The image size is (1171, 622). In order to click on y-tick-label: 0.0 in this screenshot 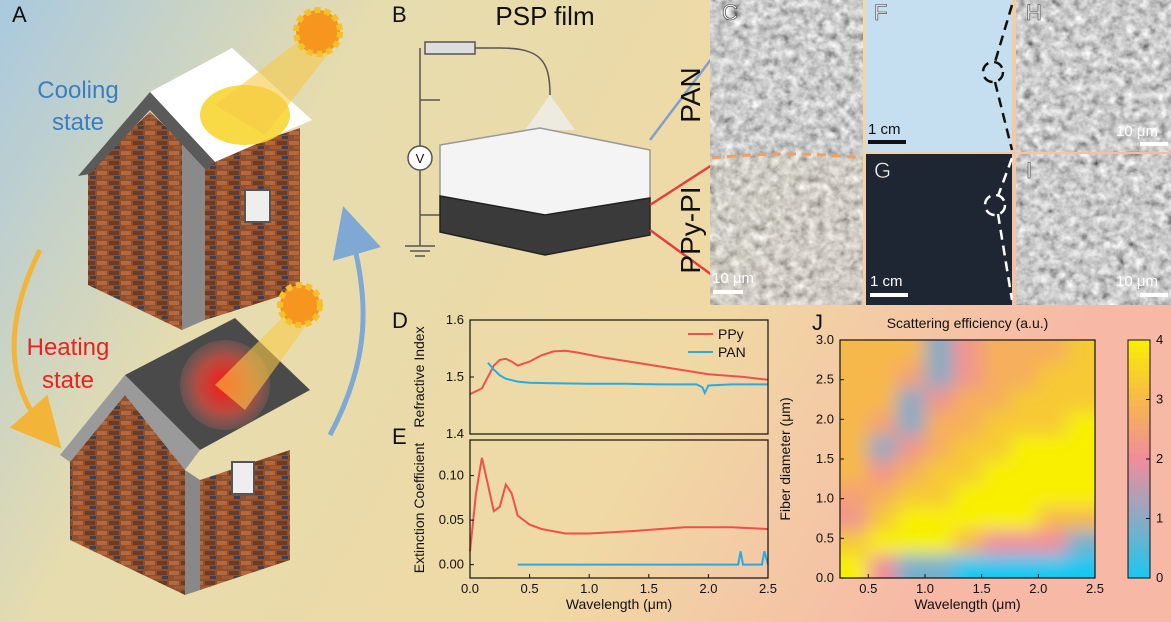, I will do `click(825, 577)`.